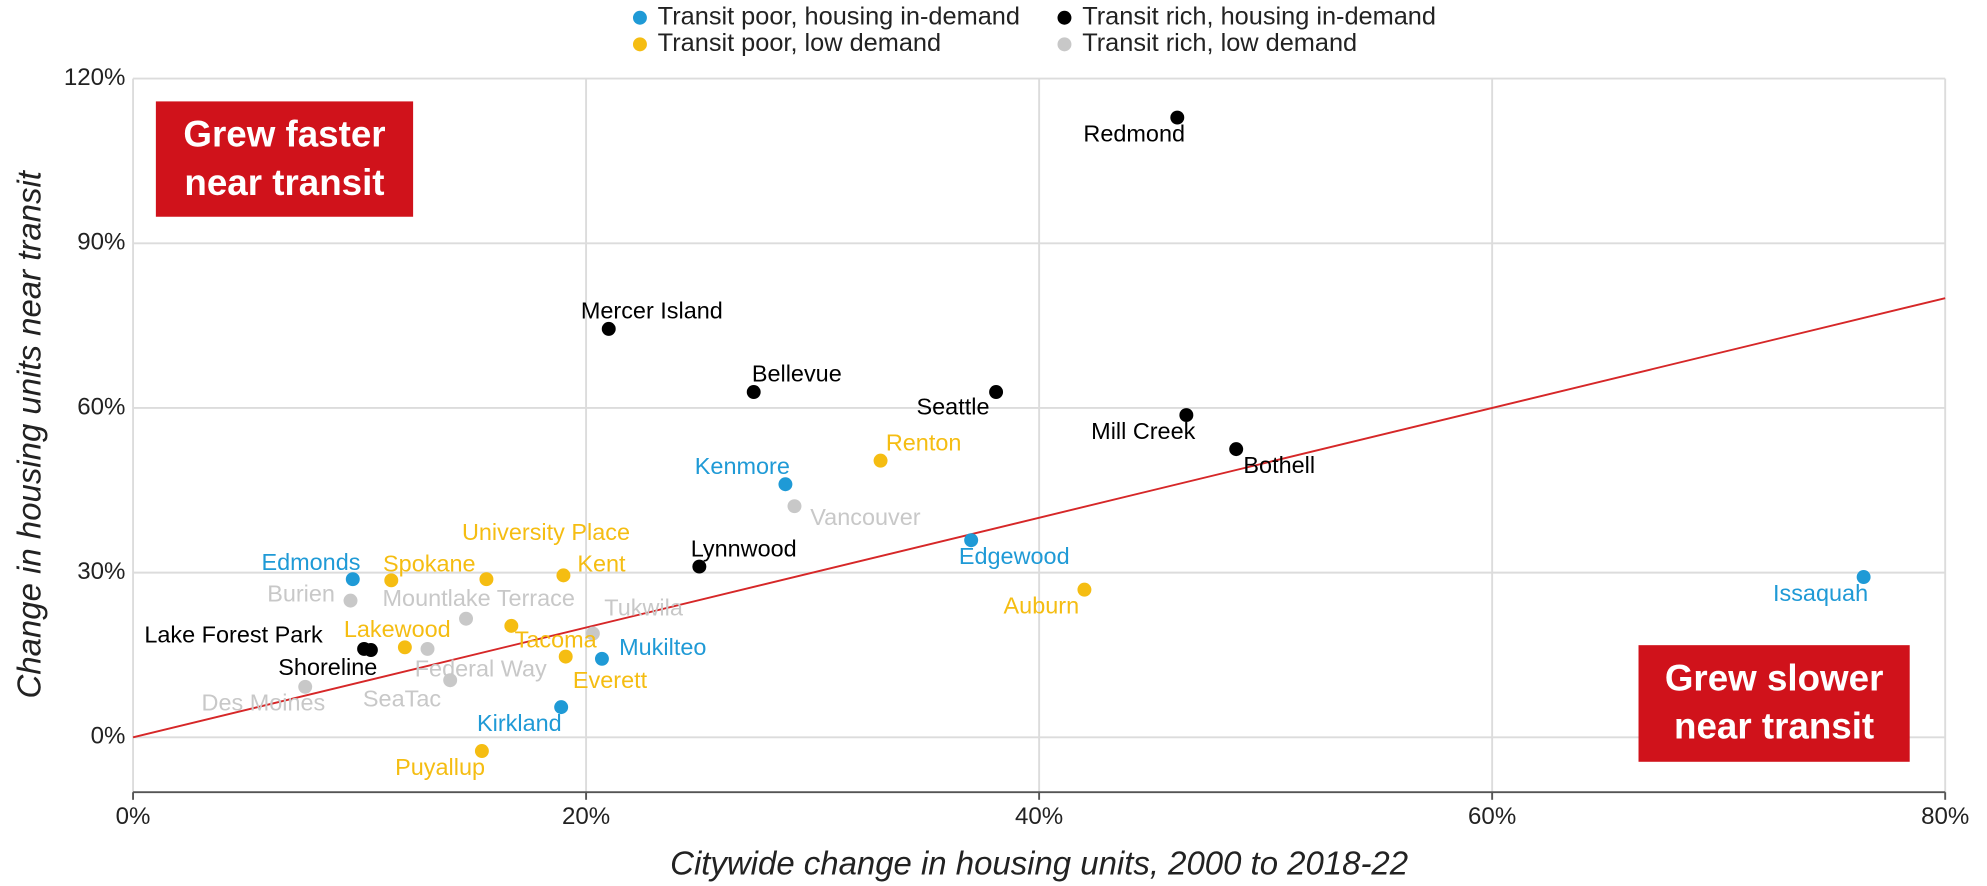  What do you see at coordinates (744, 548) in the screenshot?
I see `point-label: Lynnwood` at bounding box center [744, 548].